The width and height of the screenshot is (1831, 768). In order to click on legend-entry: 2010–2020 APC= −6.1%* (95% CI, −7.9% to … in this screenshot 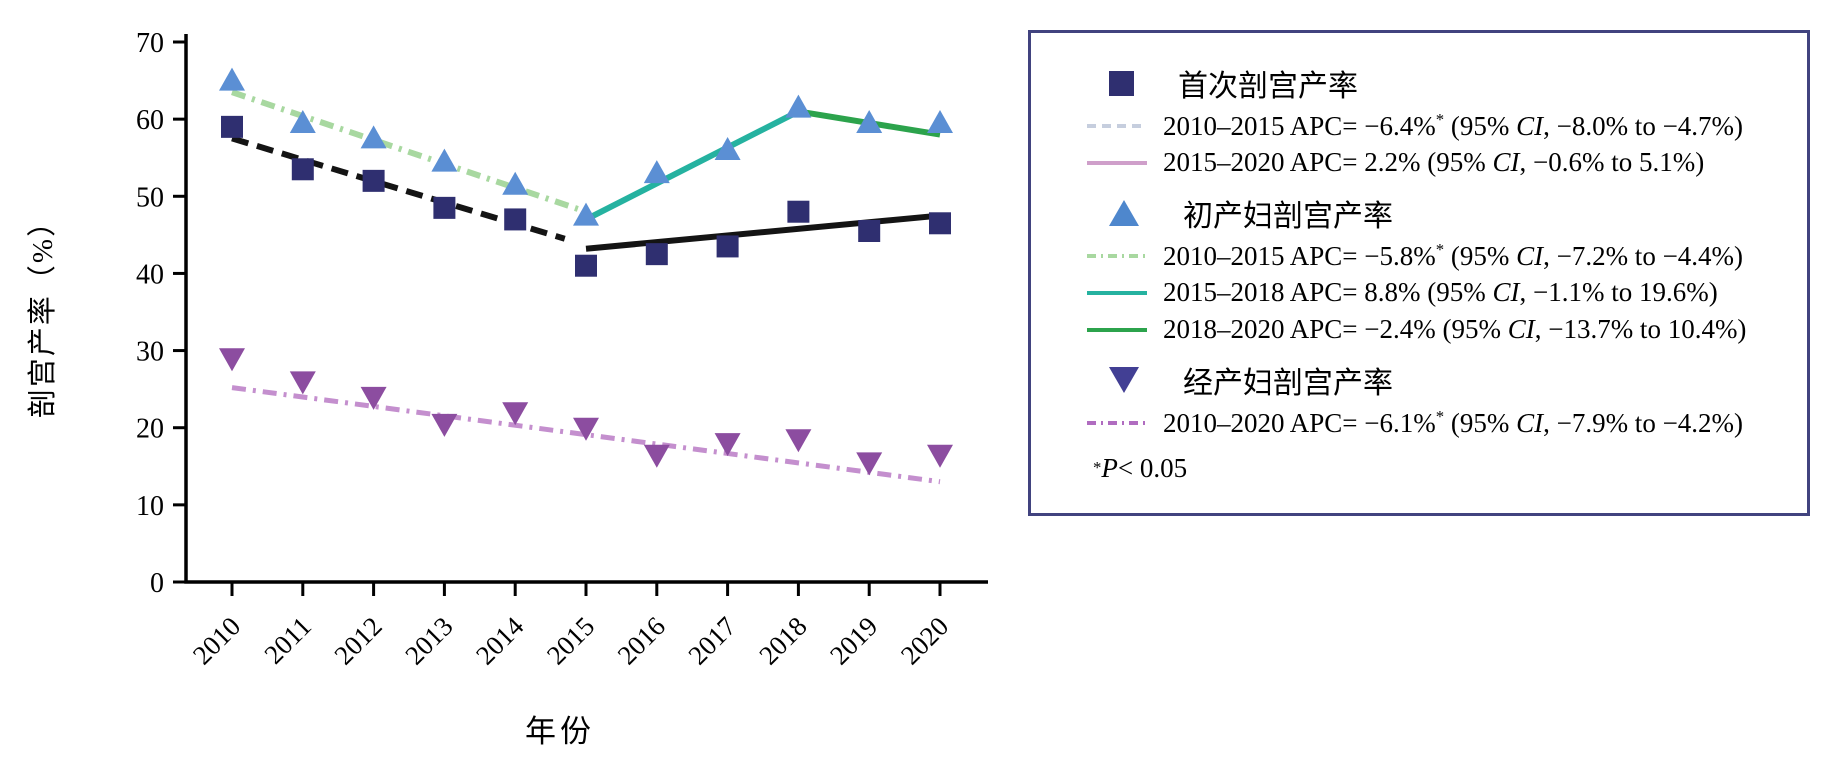, I will do `click(1436, 422)`.